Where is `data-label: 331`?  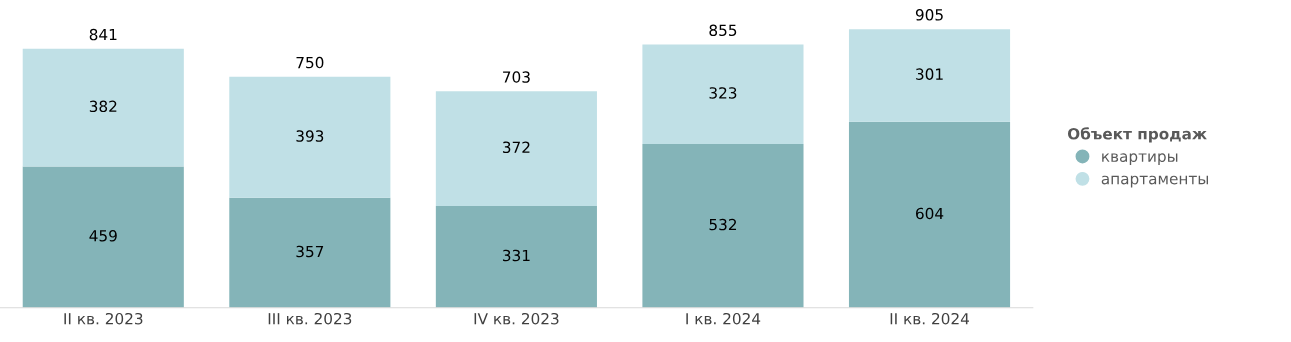 data-label: 331 is located at coordinates (516, 255).